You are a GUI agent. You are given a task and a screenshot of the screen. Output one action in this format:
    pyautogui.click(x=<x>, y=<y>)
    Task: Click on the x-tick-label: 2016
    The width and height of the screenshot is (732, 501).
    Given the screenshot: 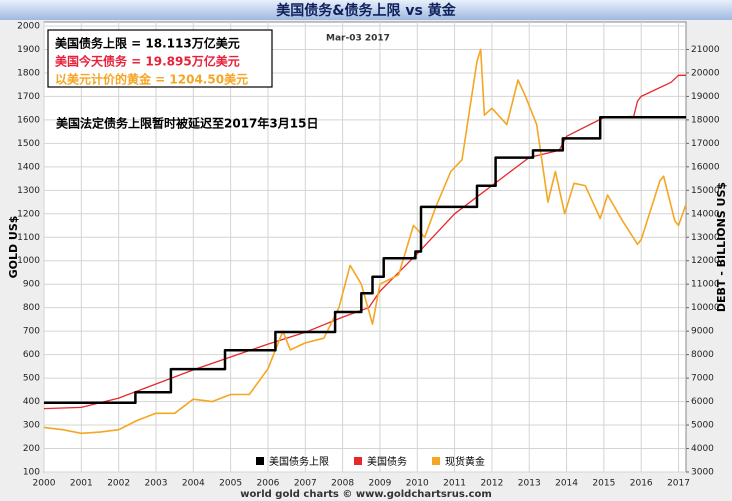 What is the action you would take?
    pyautogui.click(x=641, y=484)
    